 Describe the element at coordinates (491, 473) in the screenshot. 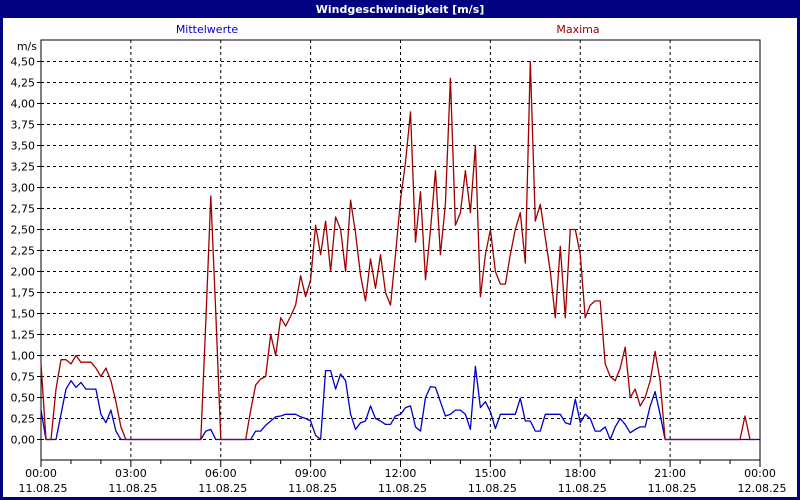

I see `x-tick-label-time: 15:00` at that location.